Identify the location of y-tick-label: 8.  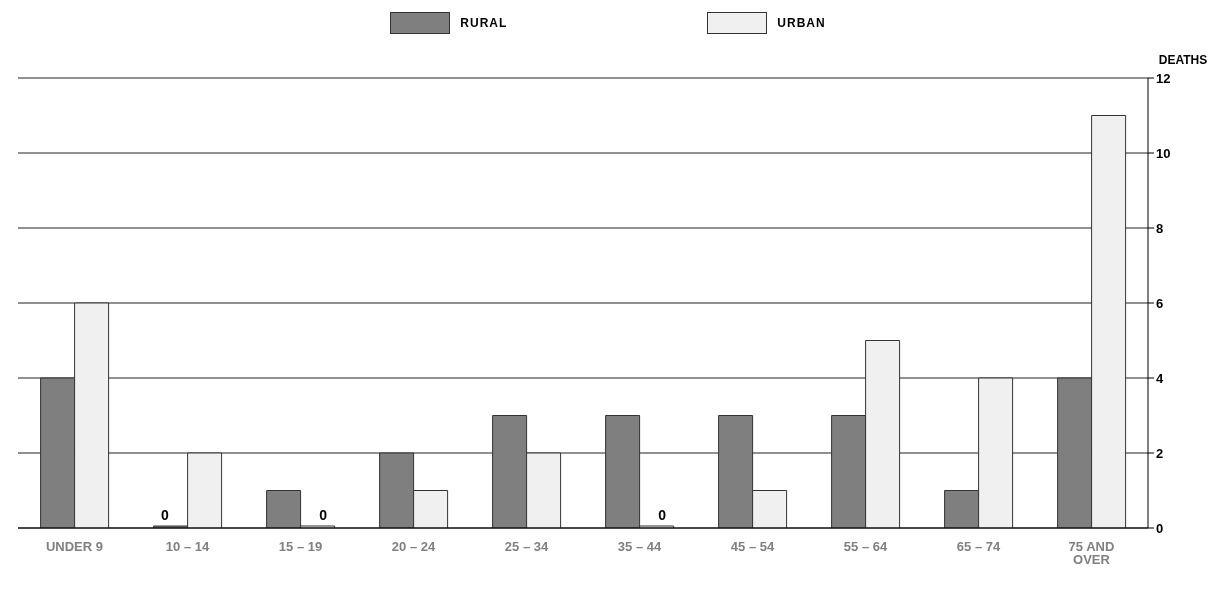
(1160, 228).